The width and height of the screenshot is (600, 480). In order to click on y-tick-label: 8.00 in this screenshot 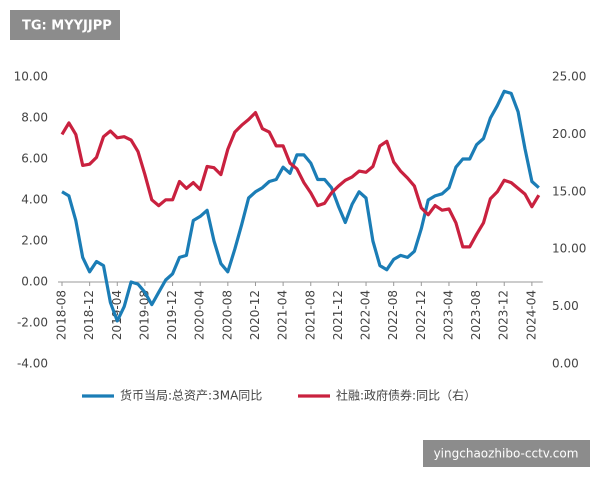, I will do `click(34, 118)`.